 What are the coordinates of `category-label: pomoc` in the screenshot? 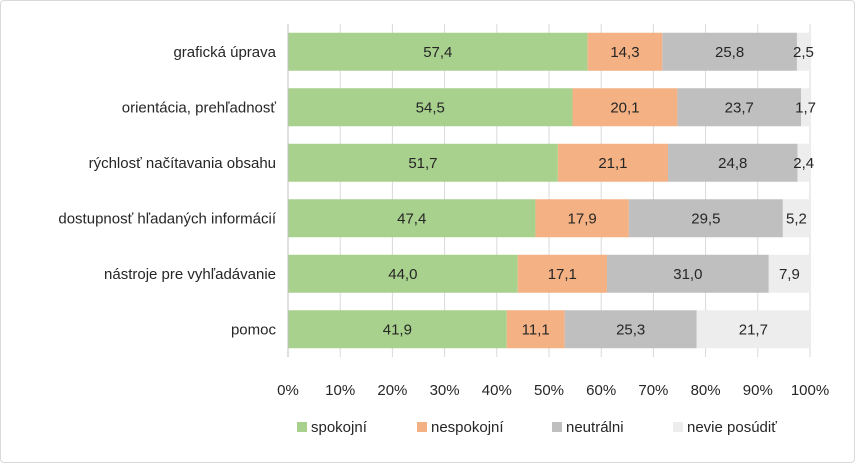 It's located at (254, 329).